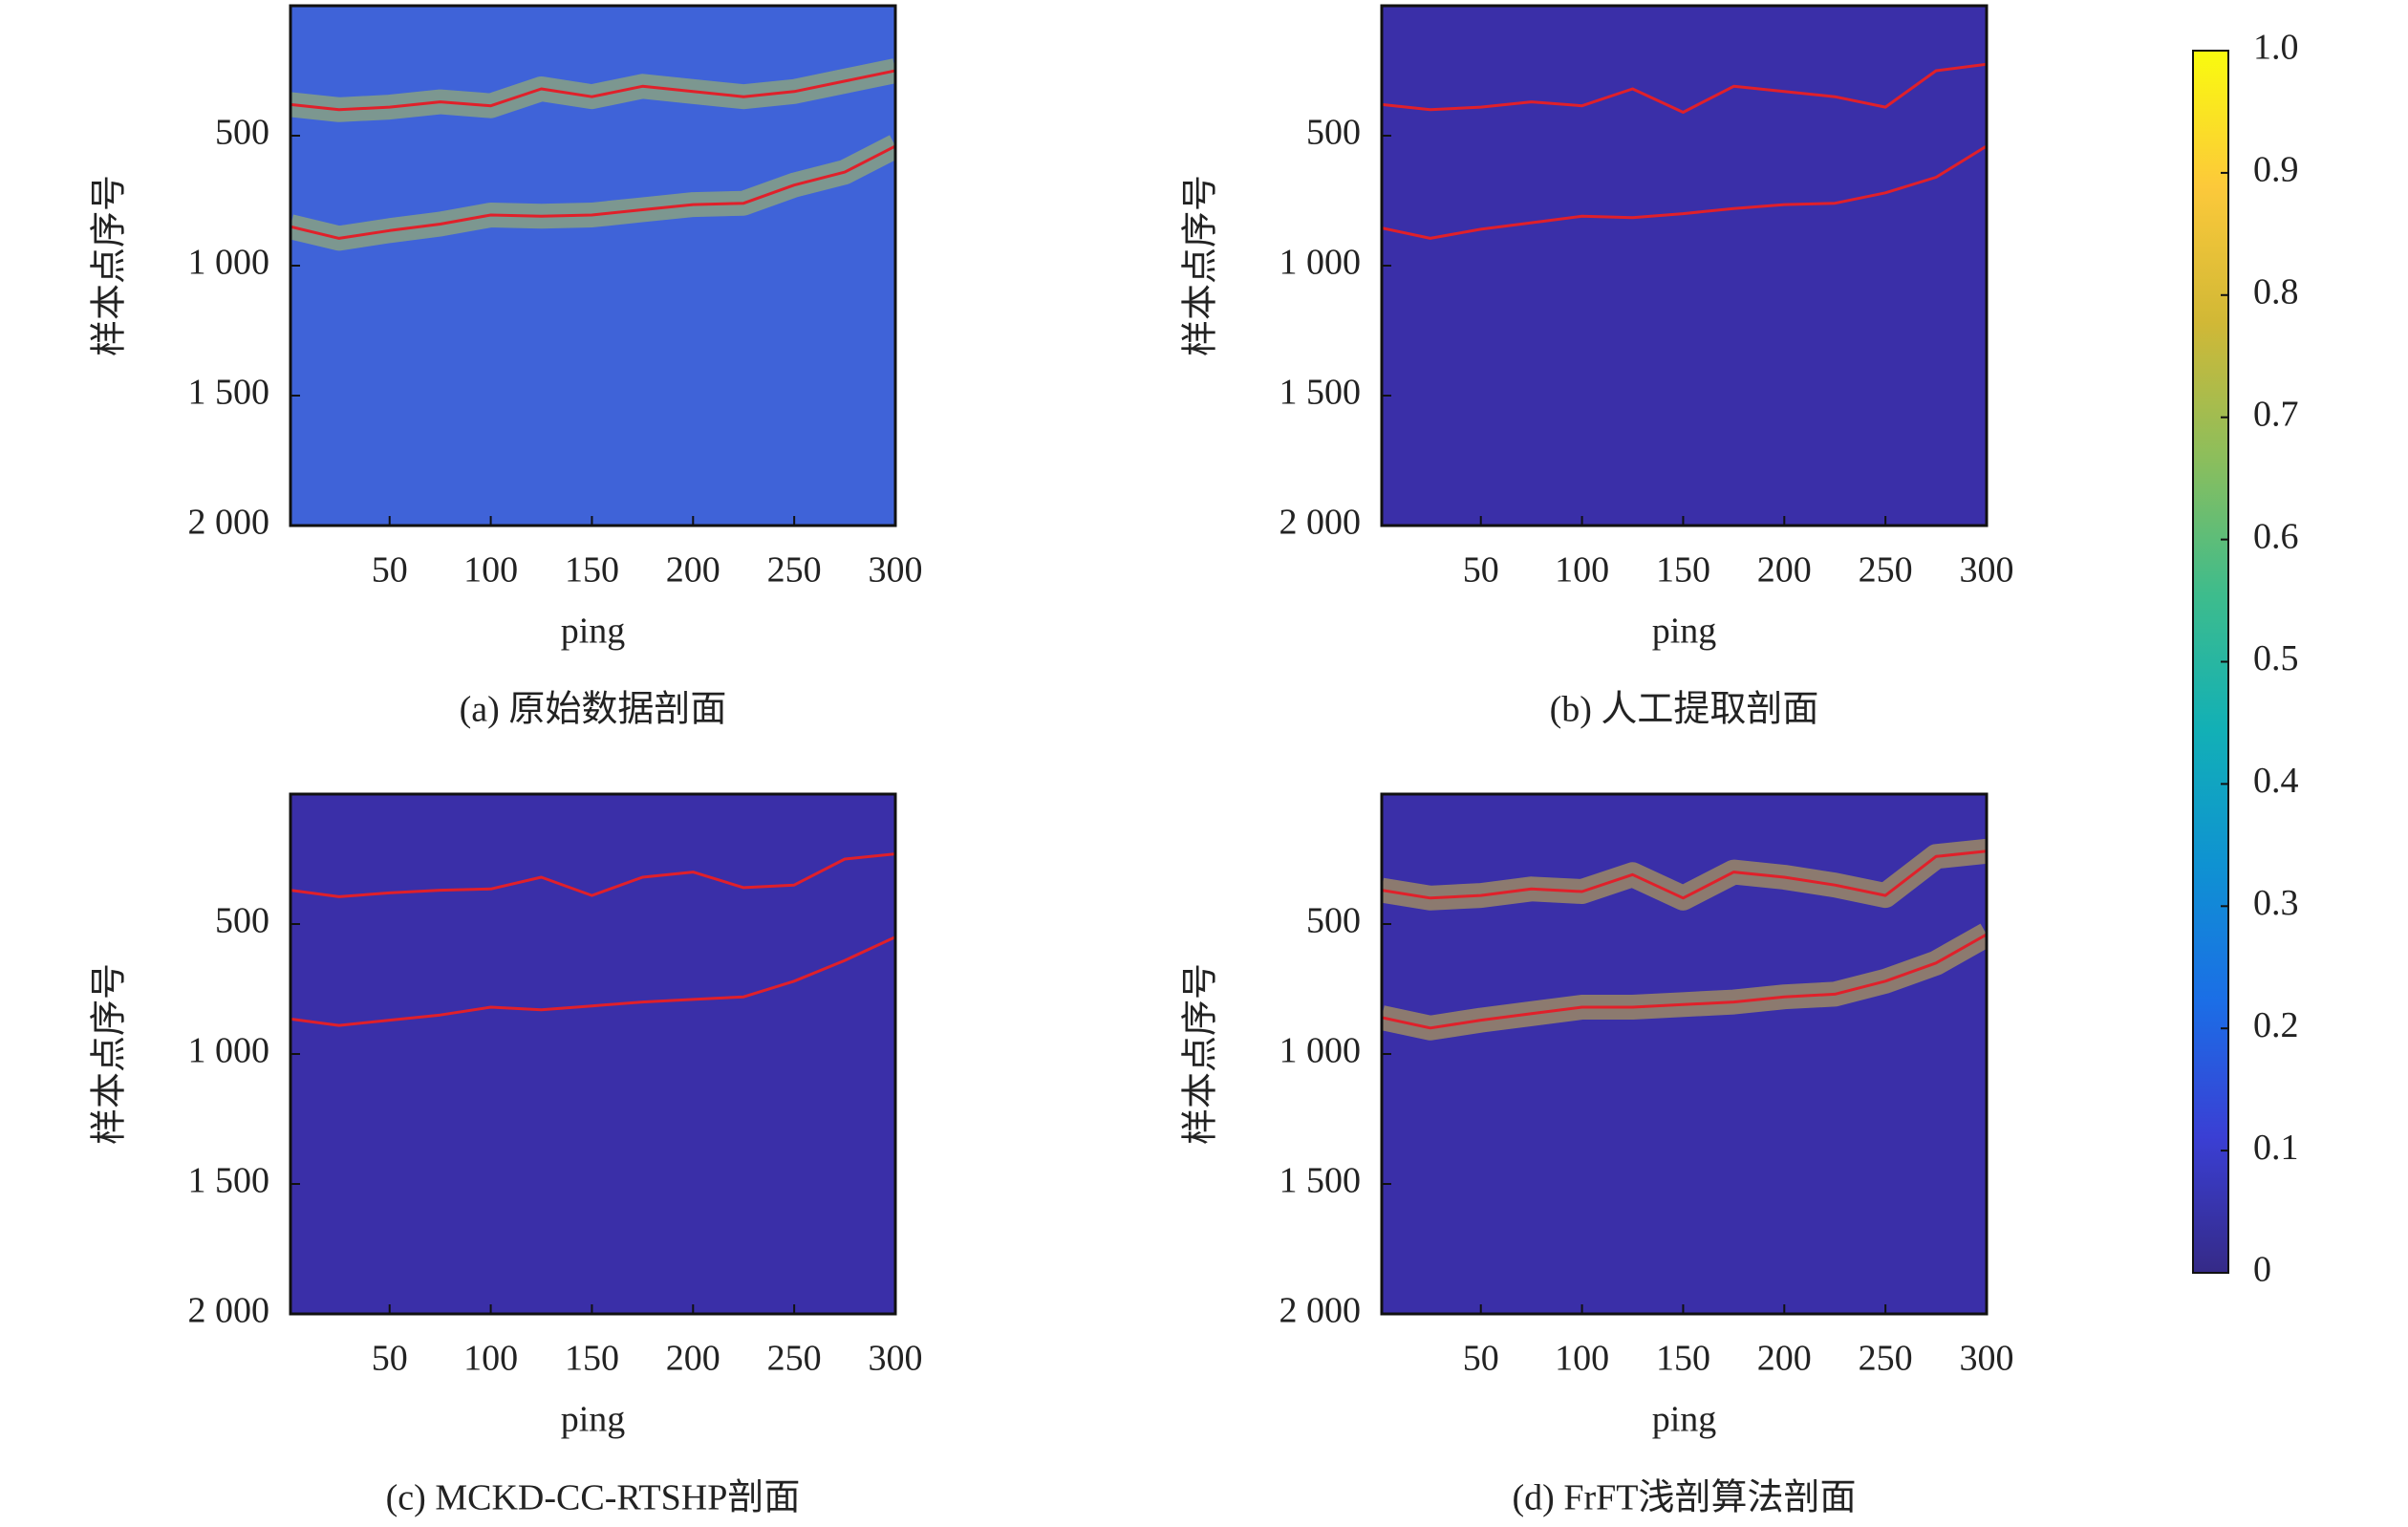 The height and width of the screenshot is (1527, 2408). Describe the element at coordinates (2276, 1148) in the screenshot. I see `colorbar-tick-label: 0.1` at that location.